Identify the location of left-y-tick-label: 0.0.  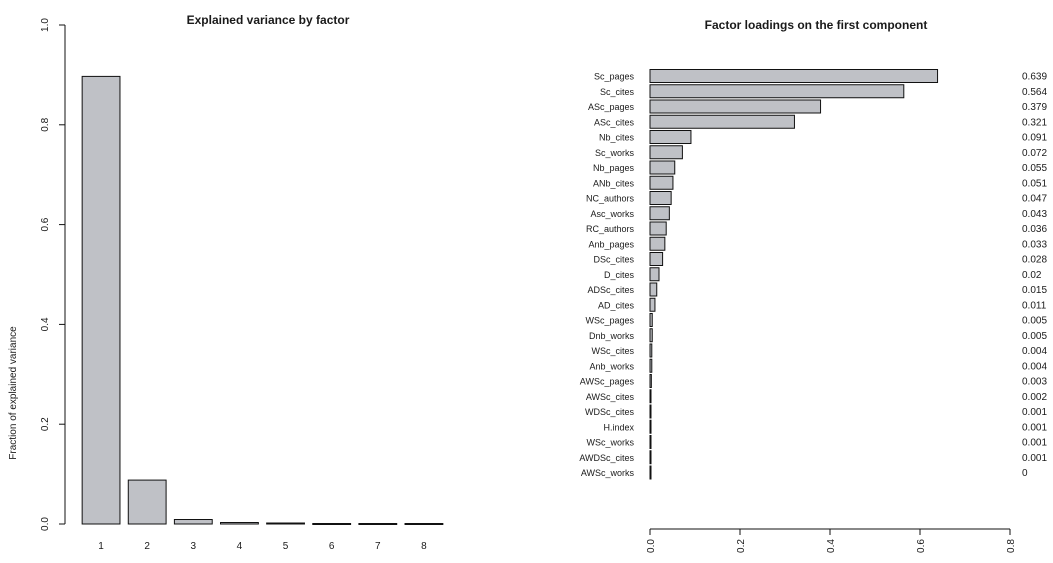
(45, 524).